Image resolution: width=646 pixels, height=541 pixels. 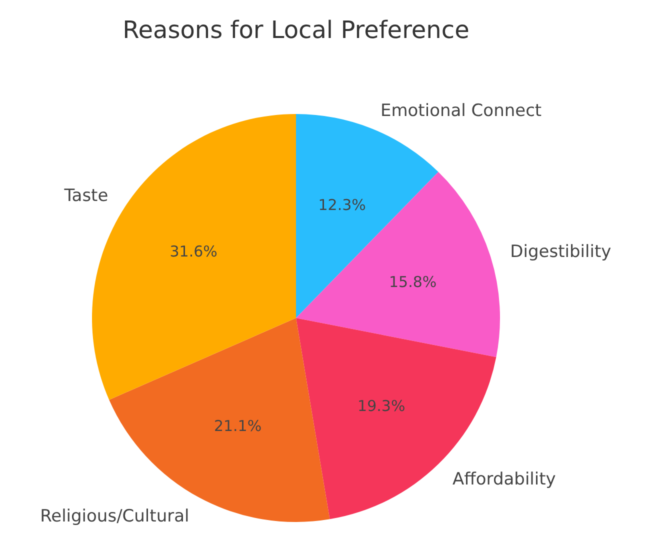 What do you see at coordinates (561, 252) in the screenshot?
I see `slice-label: Digestibility` at bounding box center [561, 252].